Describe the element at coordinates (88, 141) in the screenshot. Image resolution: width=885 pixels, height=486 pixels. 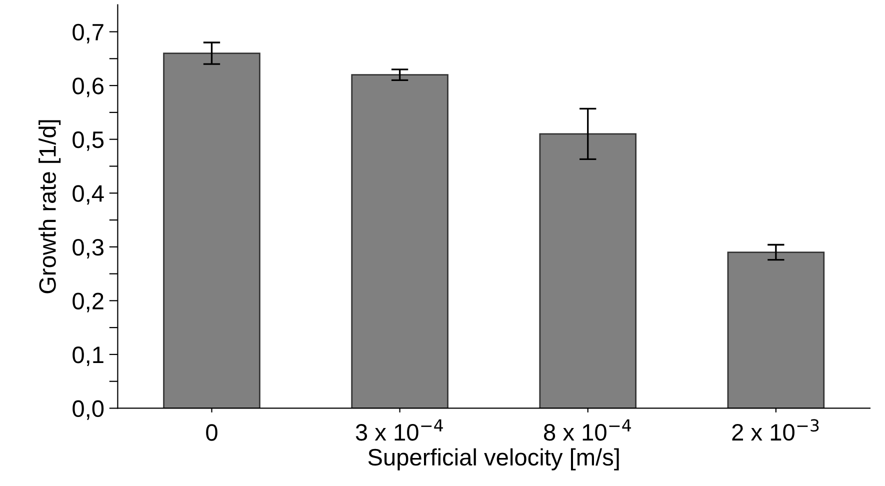
I see `y-tick-label: 0,5` at that location.